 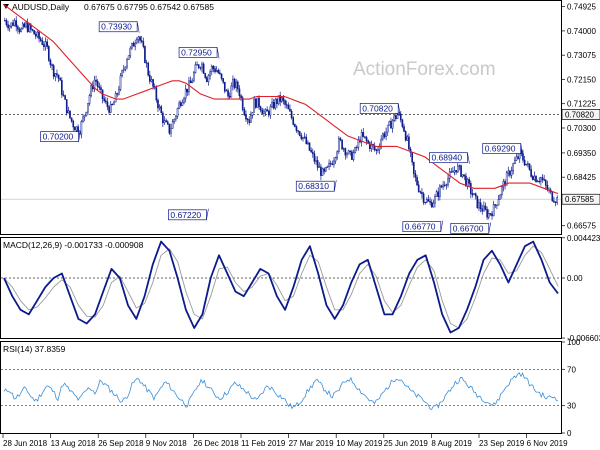 I want to click on current-price-box, so click(x=580, y=199).